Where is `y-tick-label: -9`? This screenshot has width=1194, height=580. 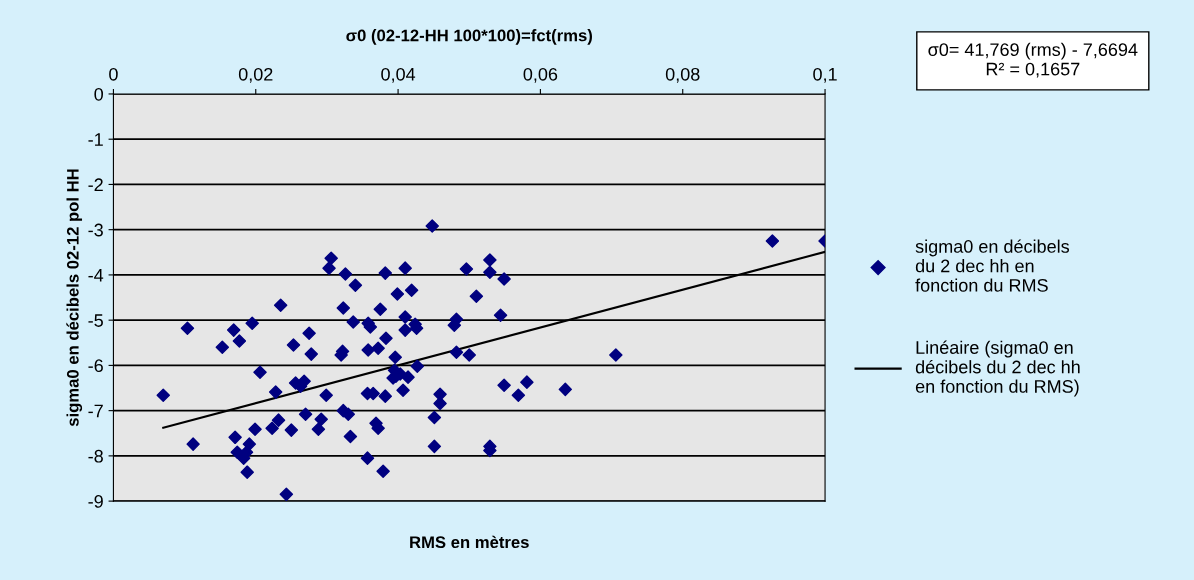
y-tick-label: -9 is located at coordinates (95, 501).